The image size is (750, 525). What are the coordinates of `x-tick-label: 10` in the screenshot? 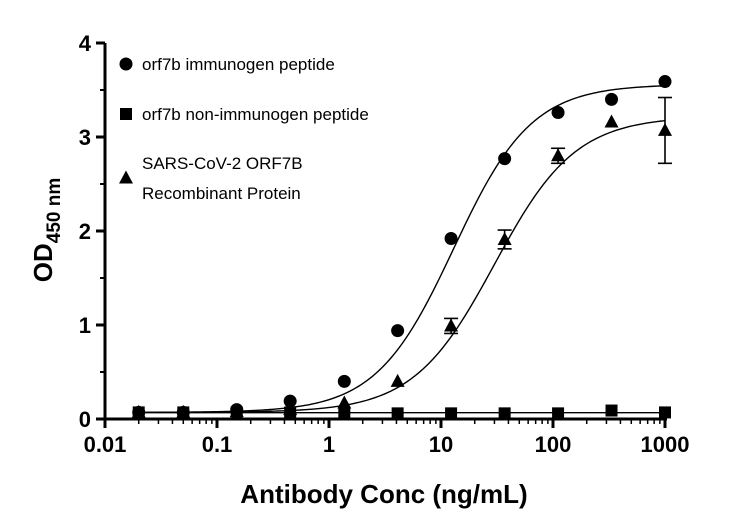 It's located at (441, 444).